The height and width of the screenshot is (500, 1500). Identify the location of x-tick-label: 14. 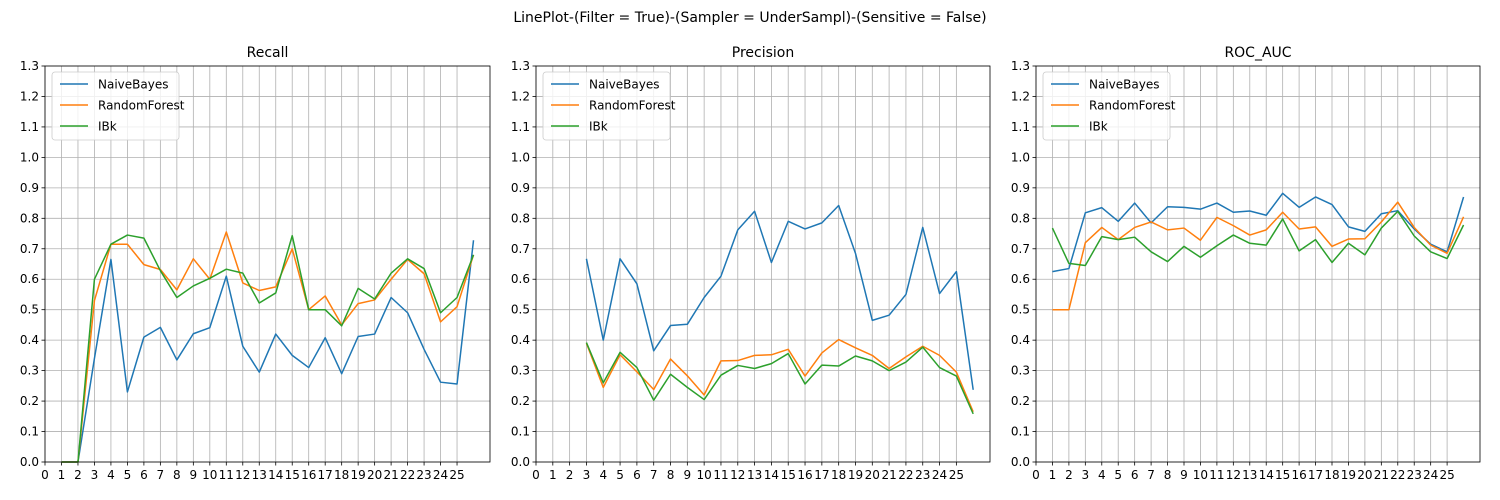
(275, 475).